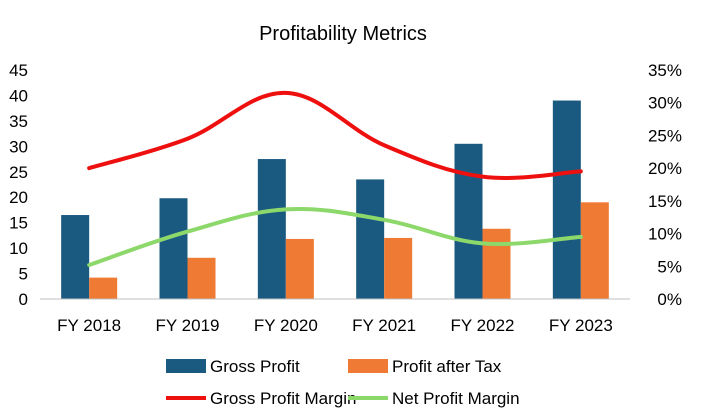  Describe the element at coordinates (18, 223) in the screenshot. I see `y-tick-label: 15` at that location.